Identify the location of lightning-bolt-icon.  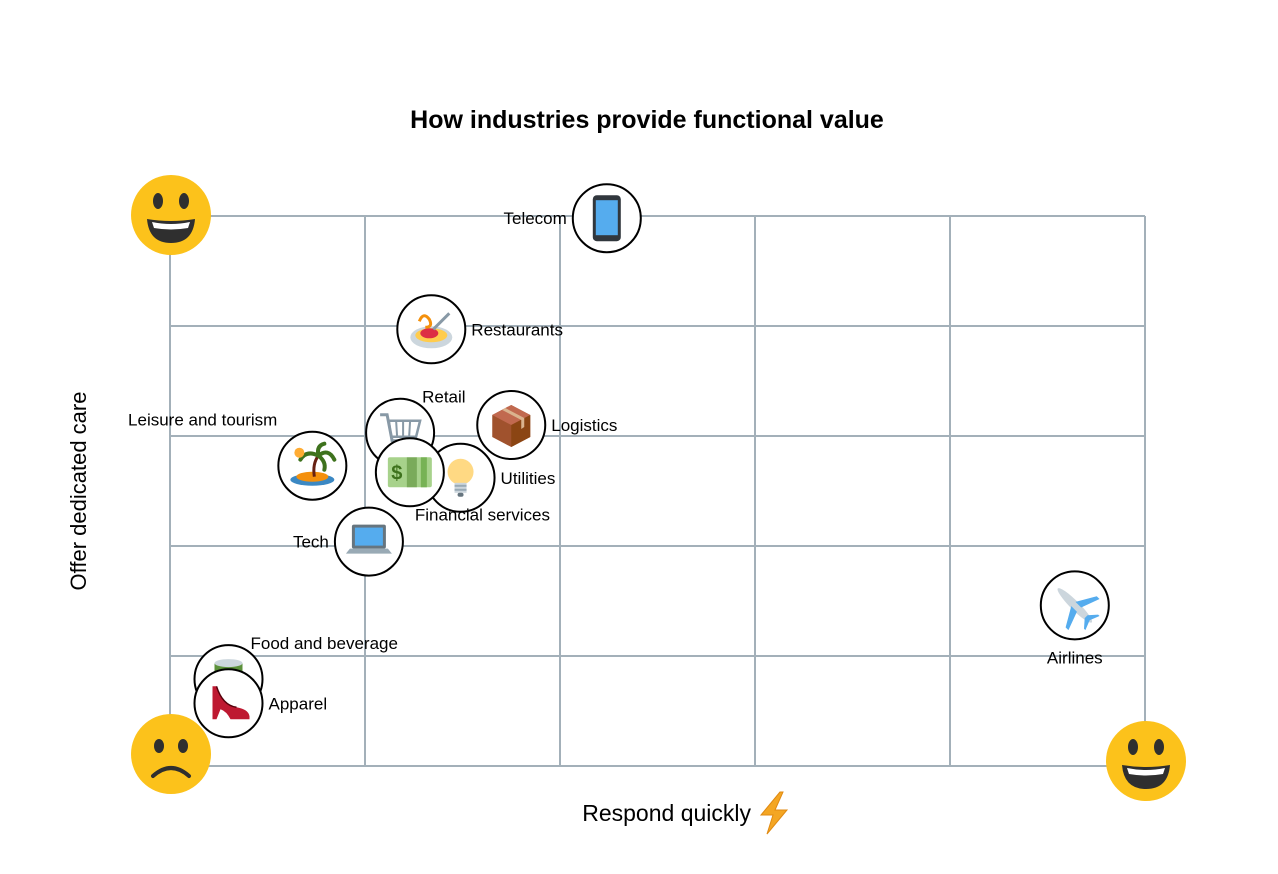
(774, 813).